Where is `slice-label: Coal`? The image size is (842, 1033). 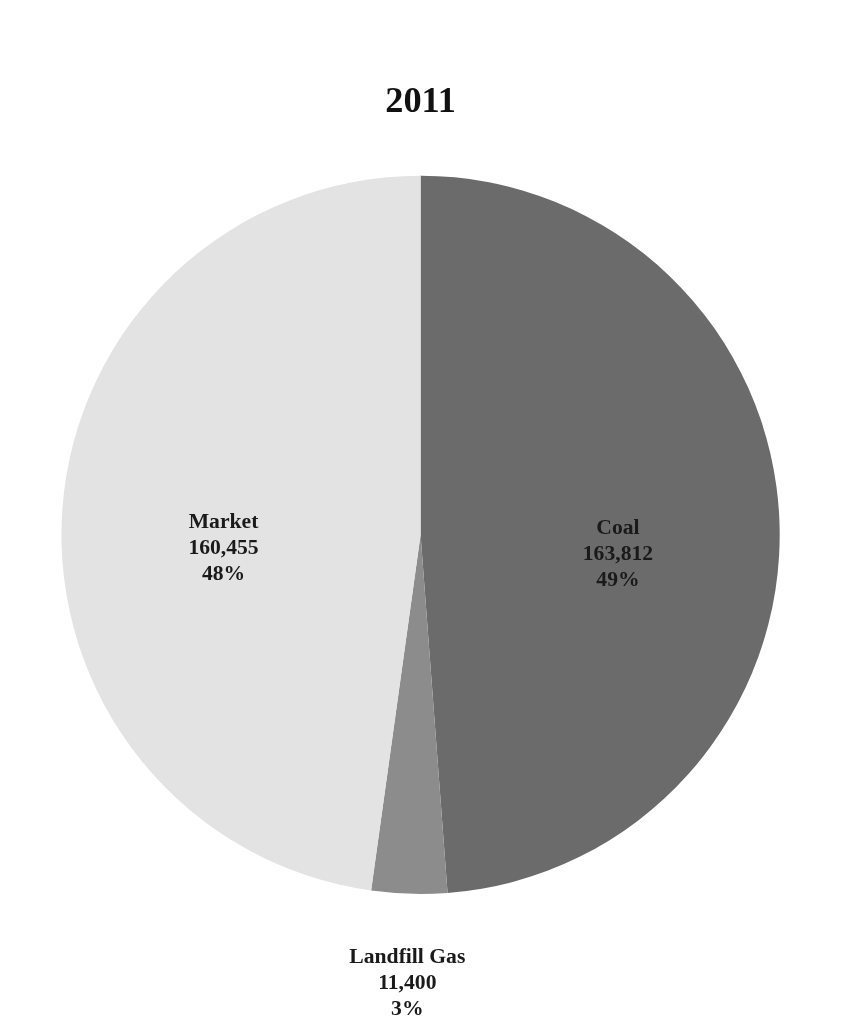
slice-label: Coal is located at coordinates (618, 527).